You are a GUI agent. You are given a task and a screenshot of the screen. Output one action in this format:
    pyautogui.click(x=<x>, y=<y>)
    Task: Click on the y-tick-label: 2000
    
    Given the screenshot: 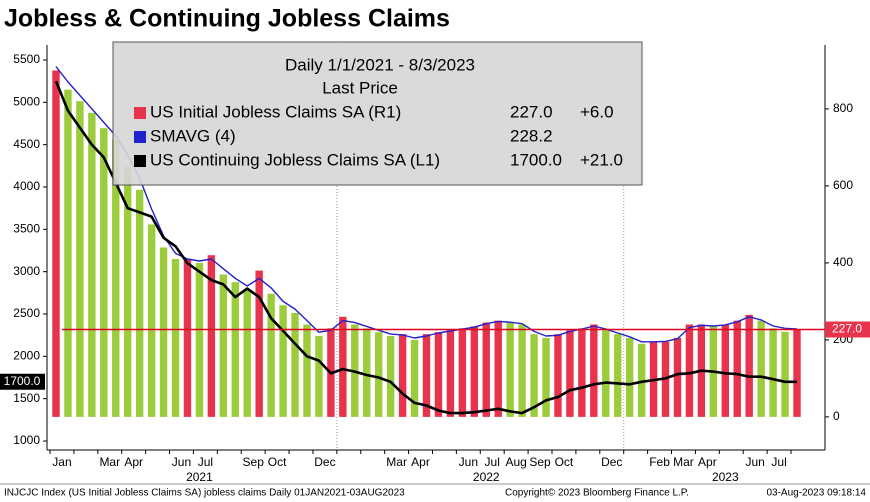 What is the action you would take?
    pyautogui.click(x=26, y=356)
    